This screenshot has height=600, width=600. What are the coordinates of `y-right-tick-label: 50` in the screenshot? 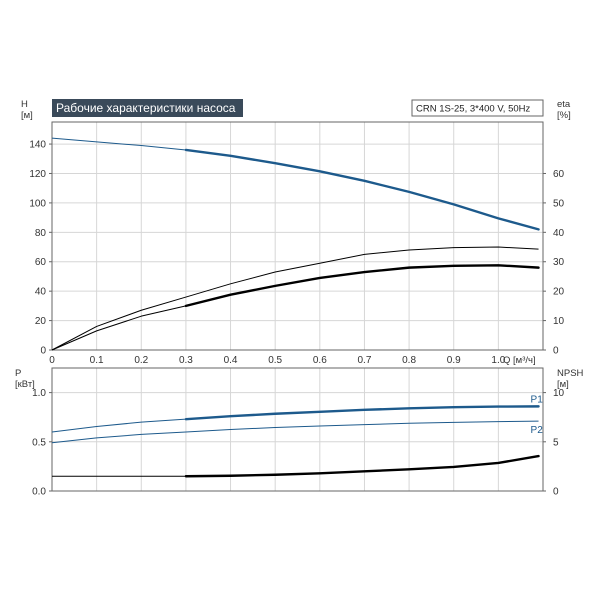 It's located at (559, 203).